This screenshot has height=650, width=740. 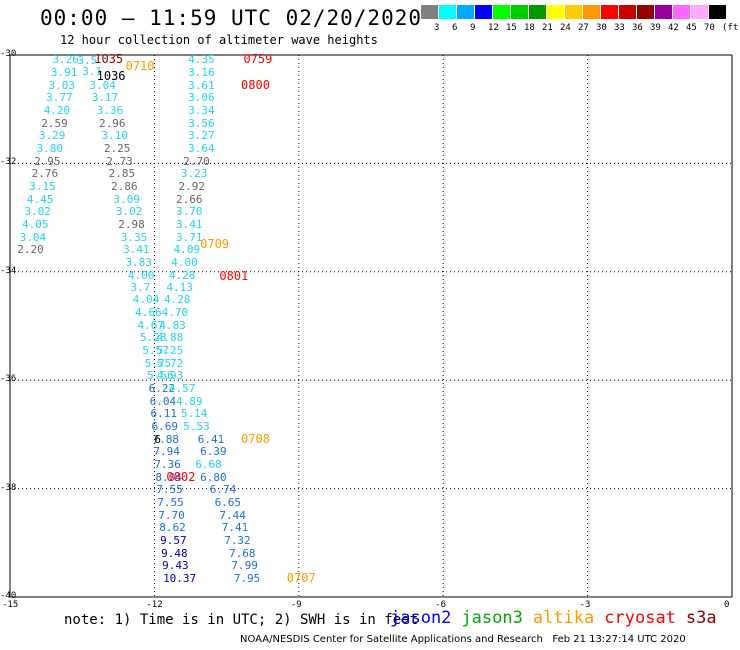 What do you see at coordinates (213, 477) in the screenshot?
I see `wave-height-value: 6.80` at bounding box center [213, 477].